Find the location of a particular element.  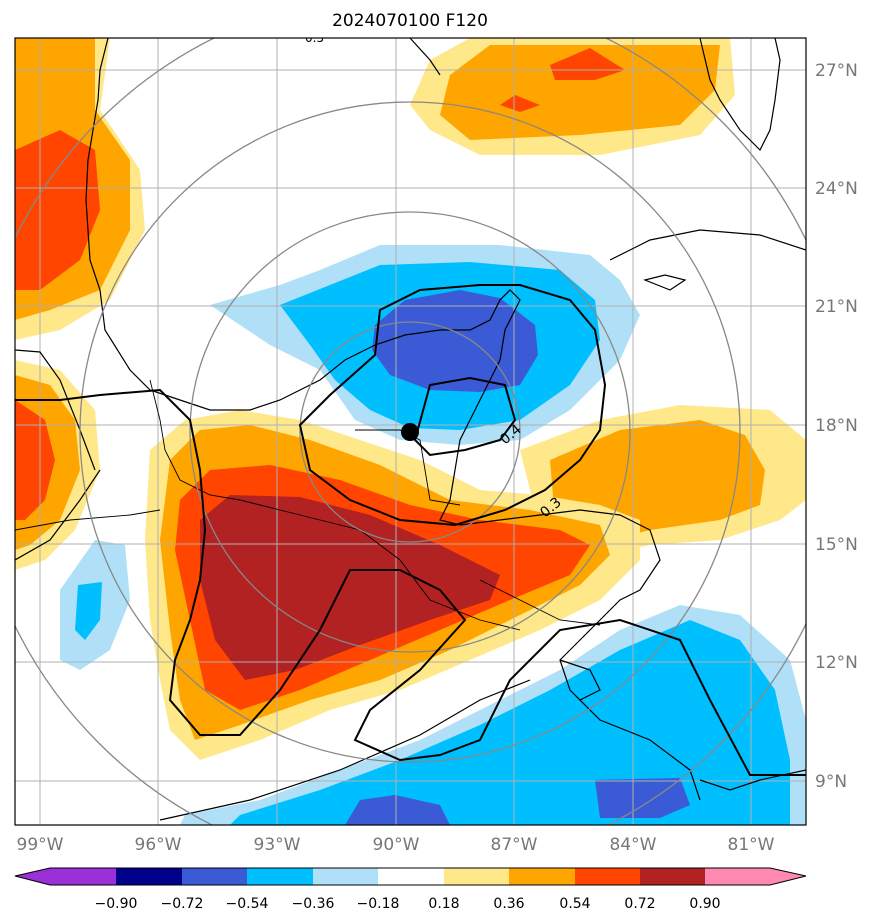

lon-tick-label: 87°W is located at coordinates (514, 845).